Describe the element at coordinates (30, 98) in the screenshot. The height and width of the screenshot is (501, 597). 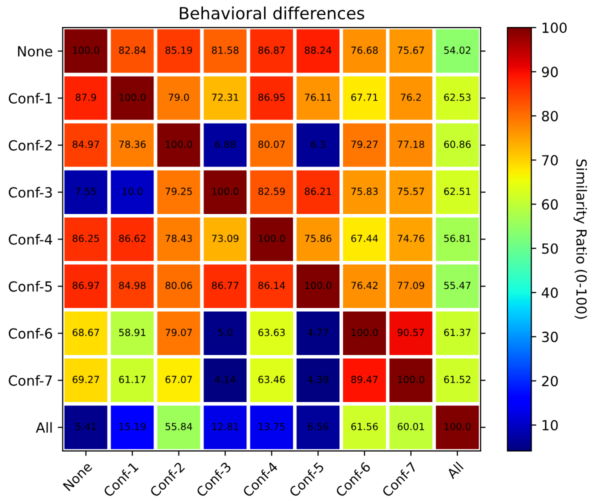
I see `y-tick-label: Conf-1` at that location.